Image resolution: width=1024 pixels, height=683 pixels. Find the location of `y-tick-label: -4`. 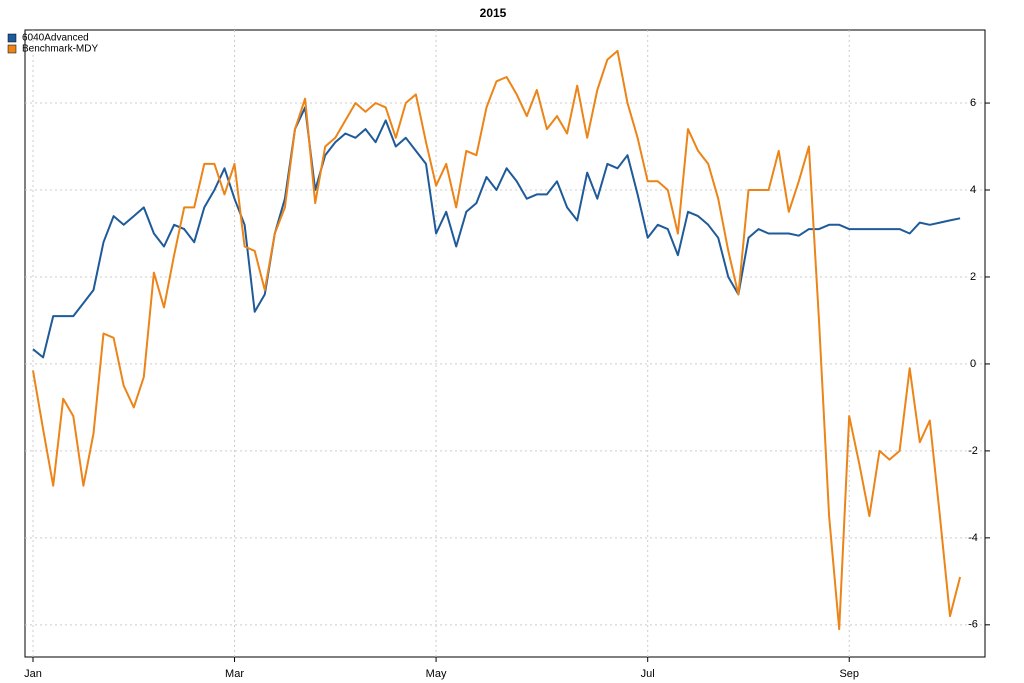

y-tick-label: -4 is located at coordinates (973, 538).